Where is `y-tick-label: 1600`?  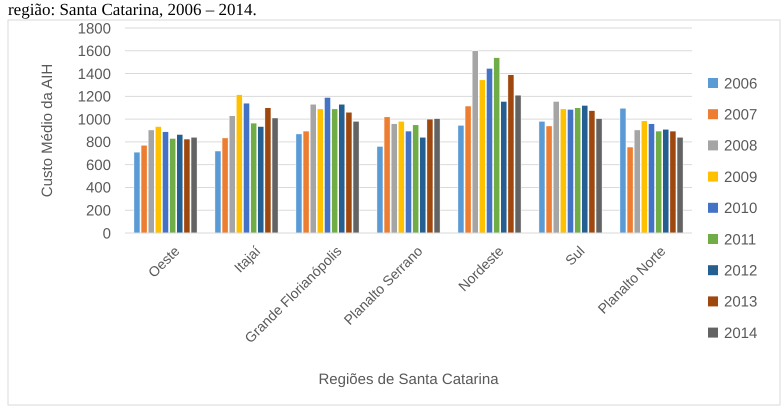
y-tick-label: 1600 is located at coordinates (94, 51).